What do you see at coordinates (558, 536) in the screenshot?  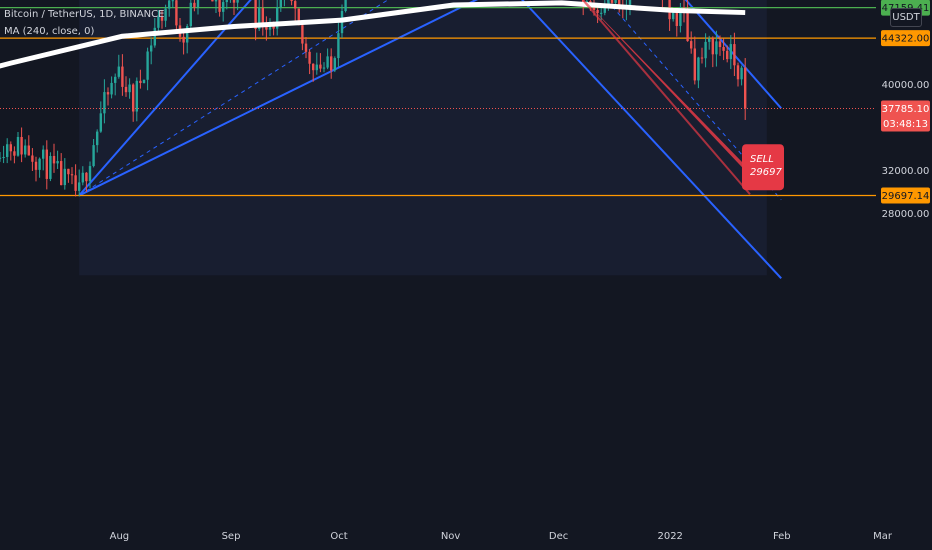 I see `x-tick-label-5: Dec` at bounding box center [558, 536].